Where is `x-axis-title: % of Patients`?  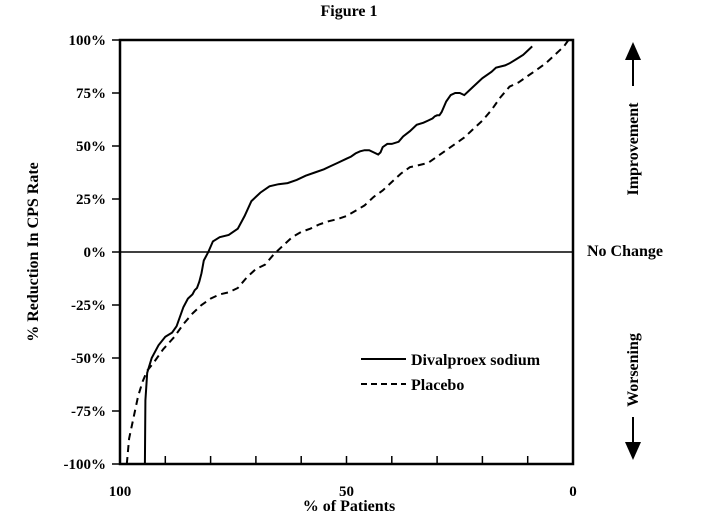 x-axis-title: % of Patients is located at coordinates (349, 506).